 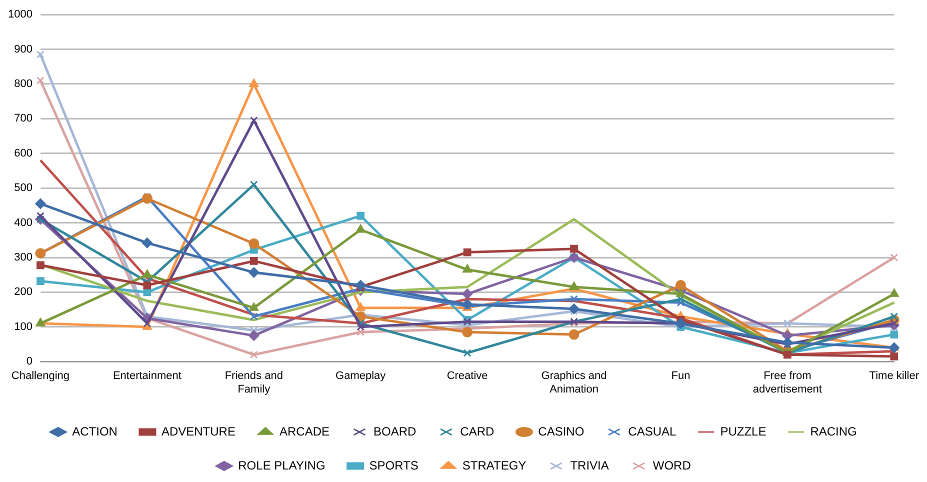 I want to click on y-tick-label: 800, so click(x=23, y=84).